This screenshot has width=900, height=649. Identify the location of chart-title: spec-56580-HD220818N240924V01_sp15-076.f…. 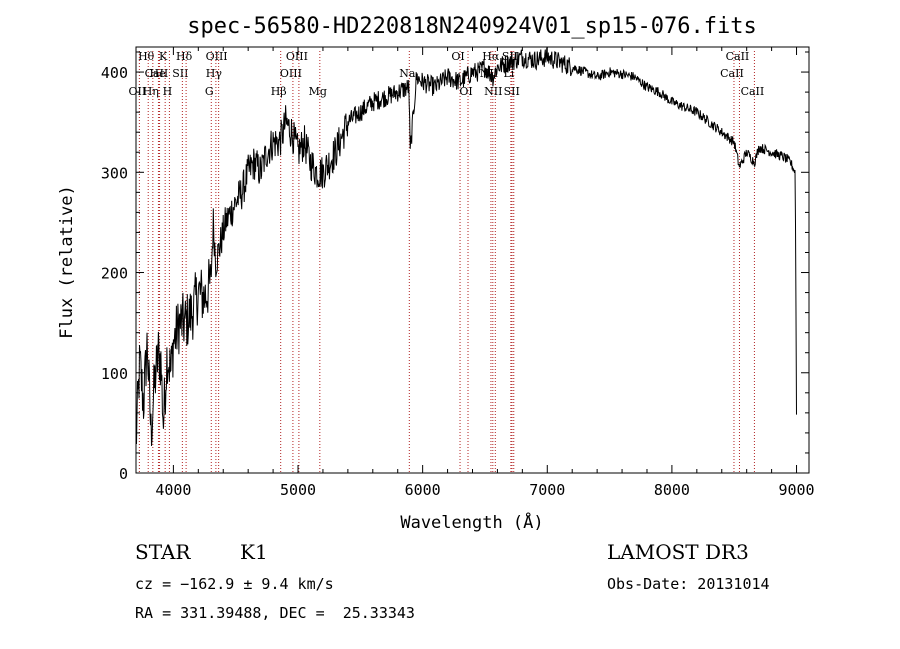
(472, 26).